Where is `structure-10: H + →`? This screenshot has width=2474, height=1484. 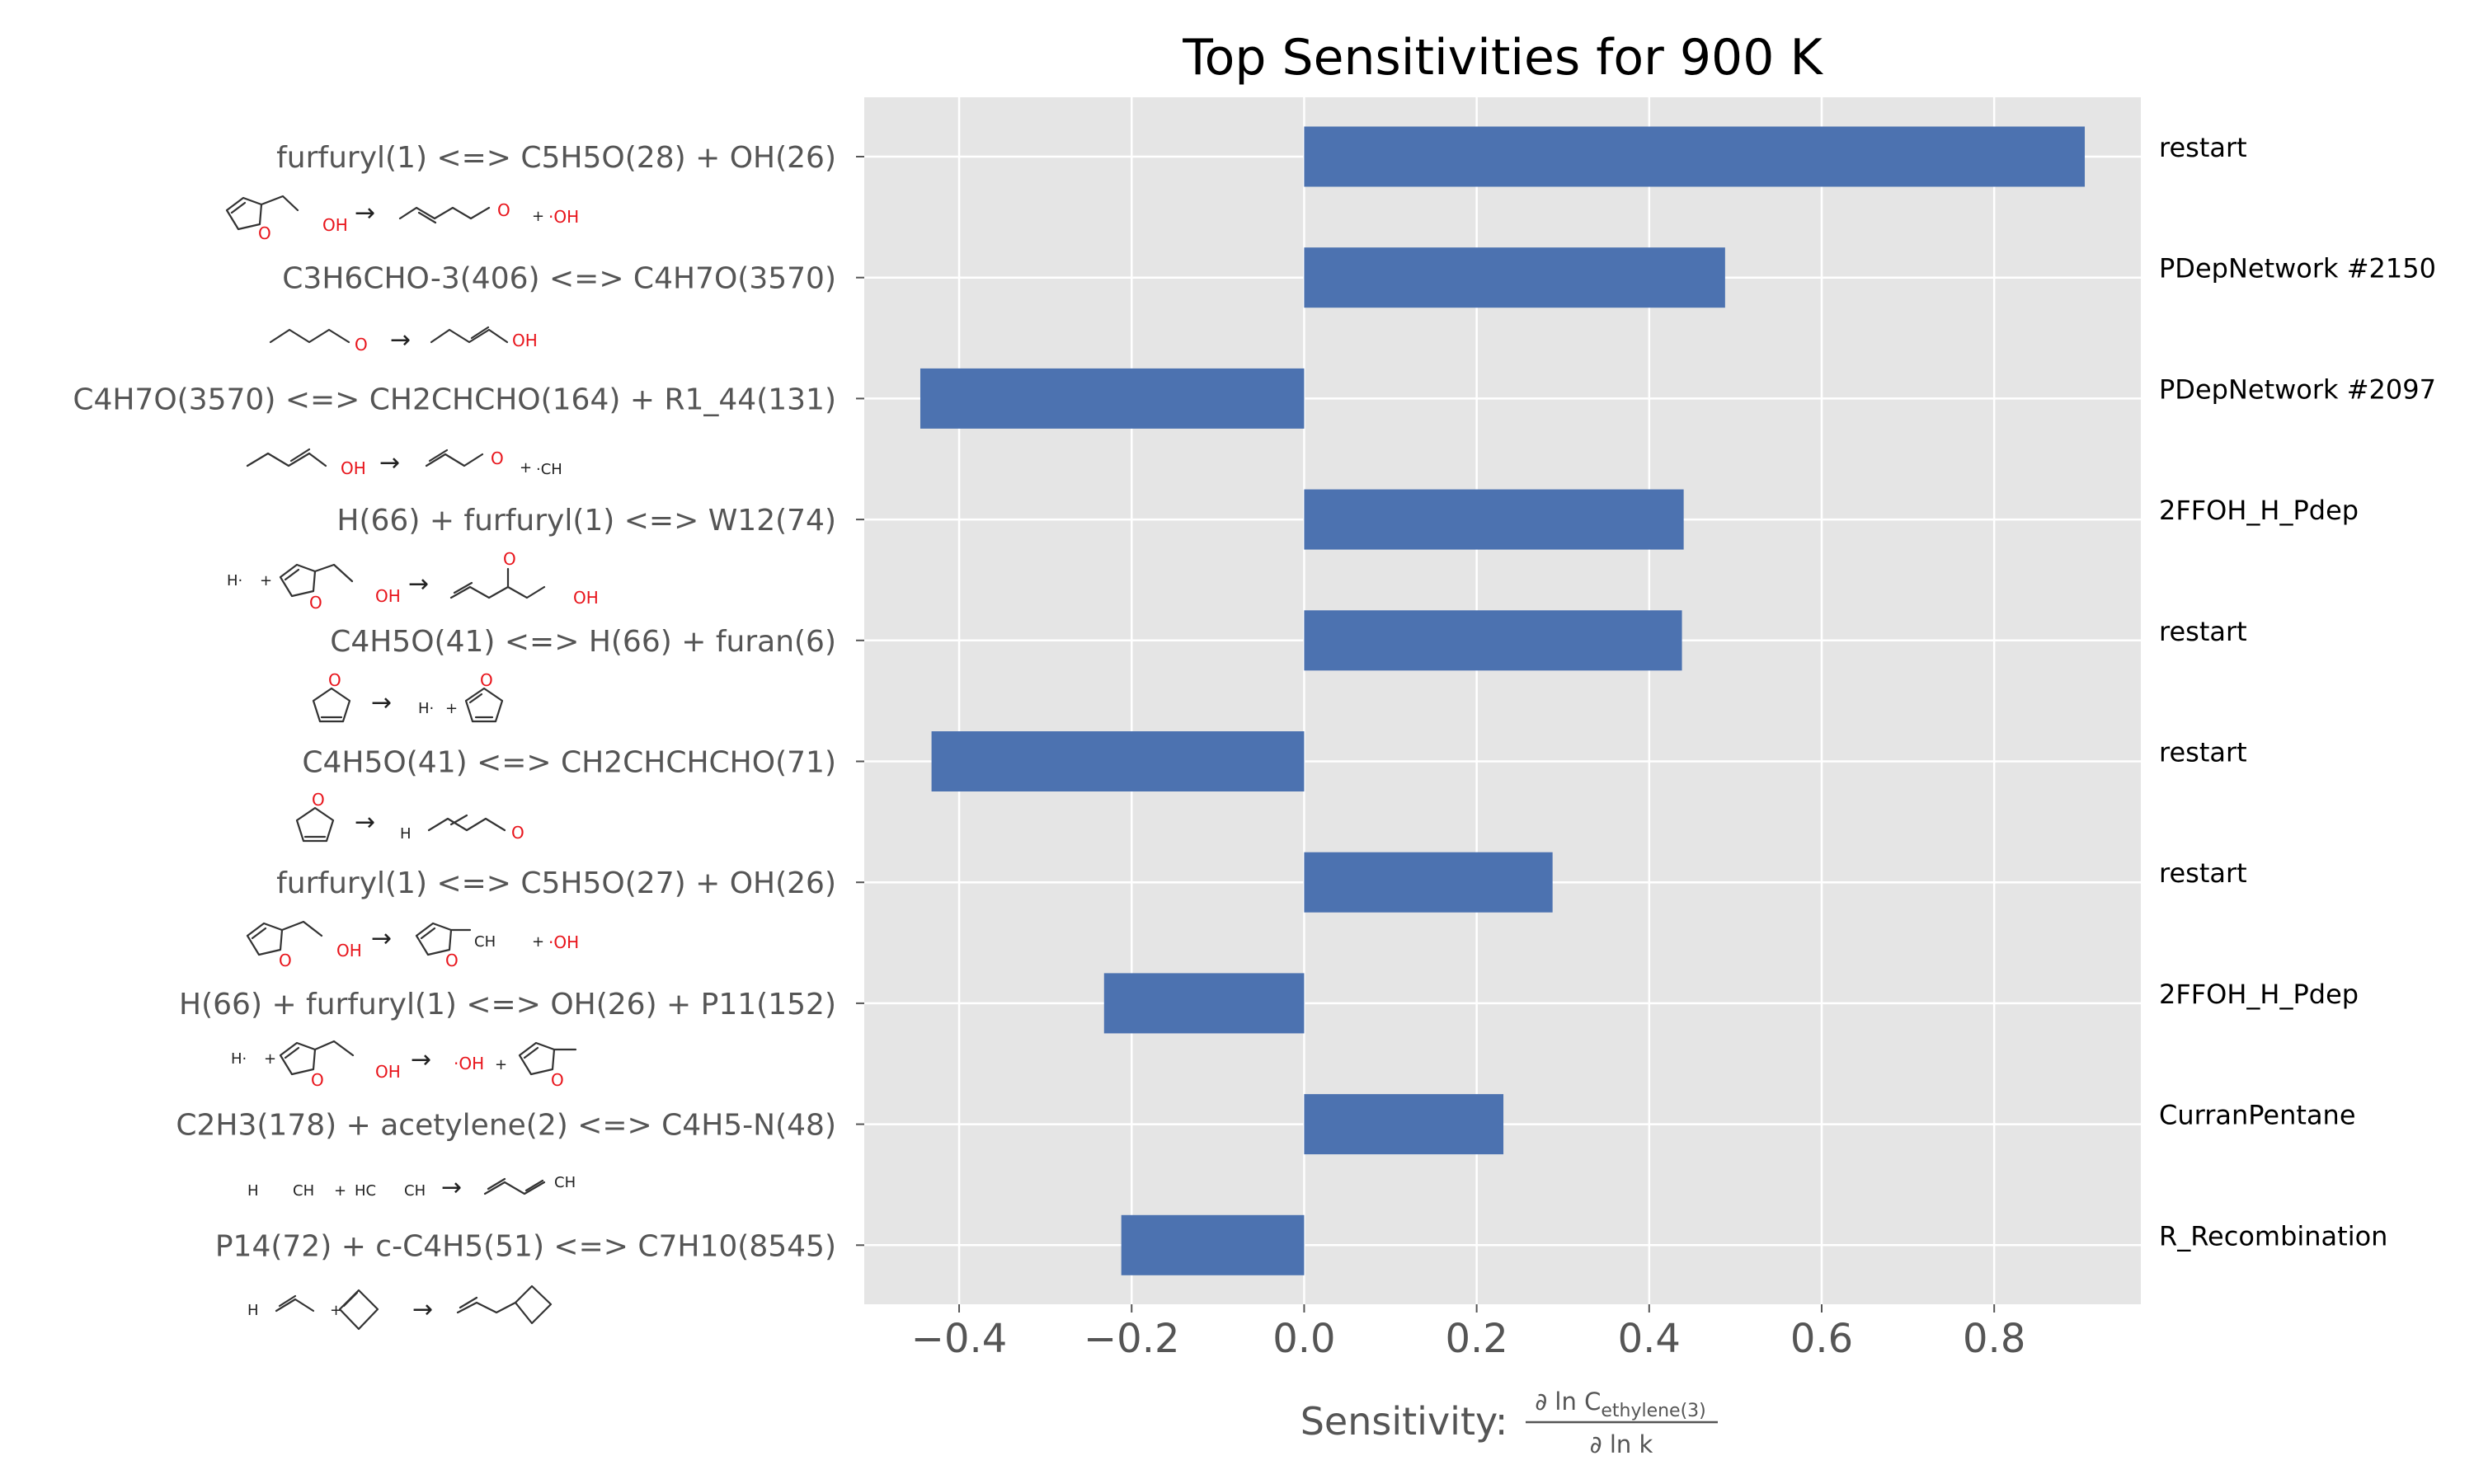
structure-10: H + → is located at coordinates (400, 1307).